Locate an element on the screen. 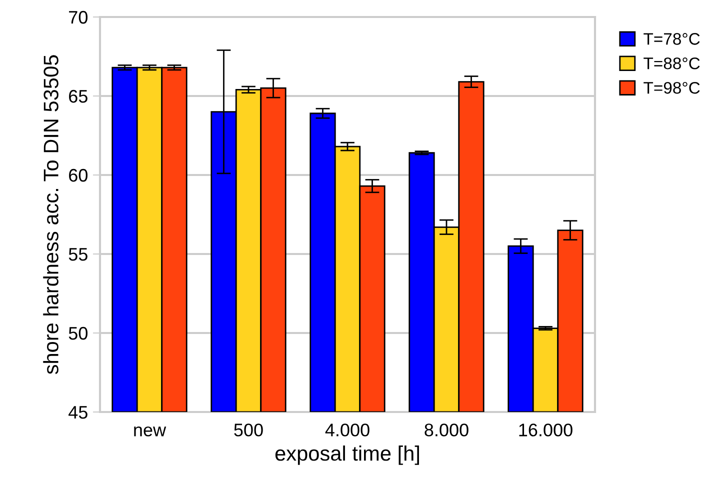 This screenshot has height=490, width=725. x-tick-label: new is located at coordinates (150, 431).